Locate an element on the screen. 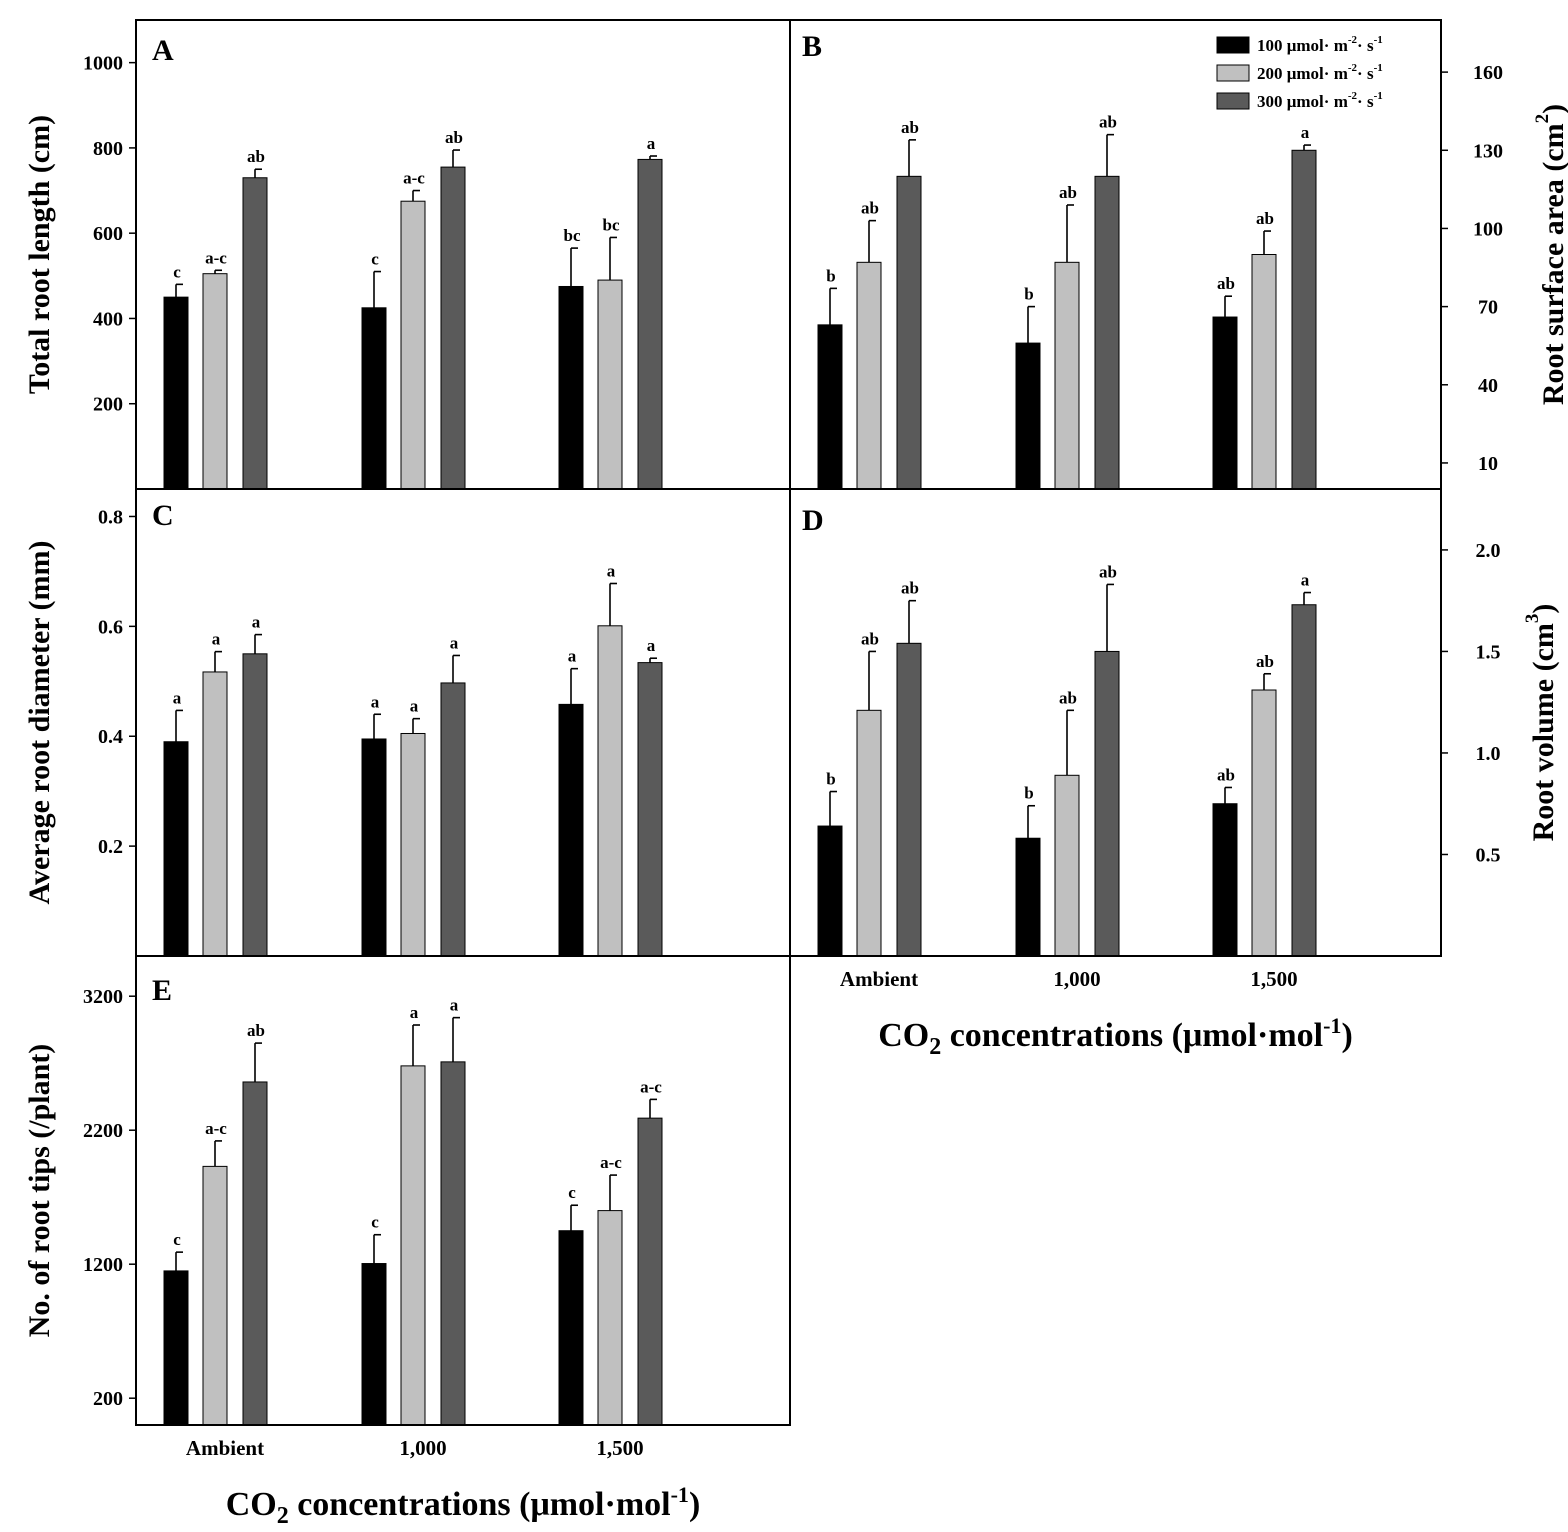 This screenshot has width=1568, height=1532. y-tick-label: 130 is located at coordinates (1488, 151).